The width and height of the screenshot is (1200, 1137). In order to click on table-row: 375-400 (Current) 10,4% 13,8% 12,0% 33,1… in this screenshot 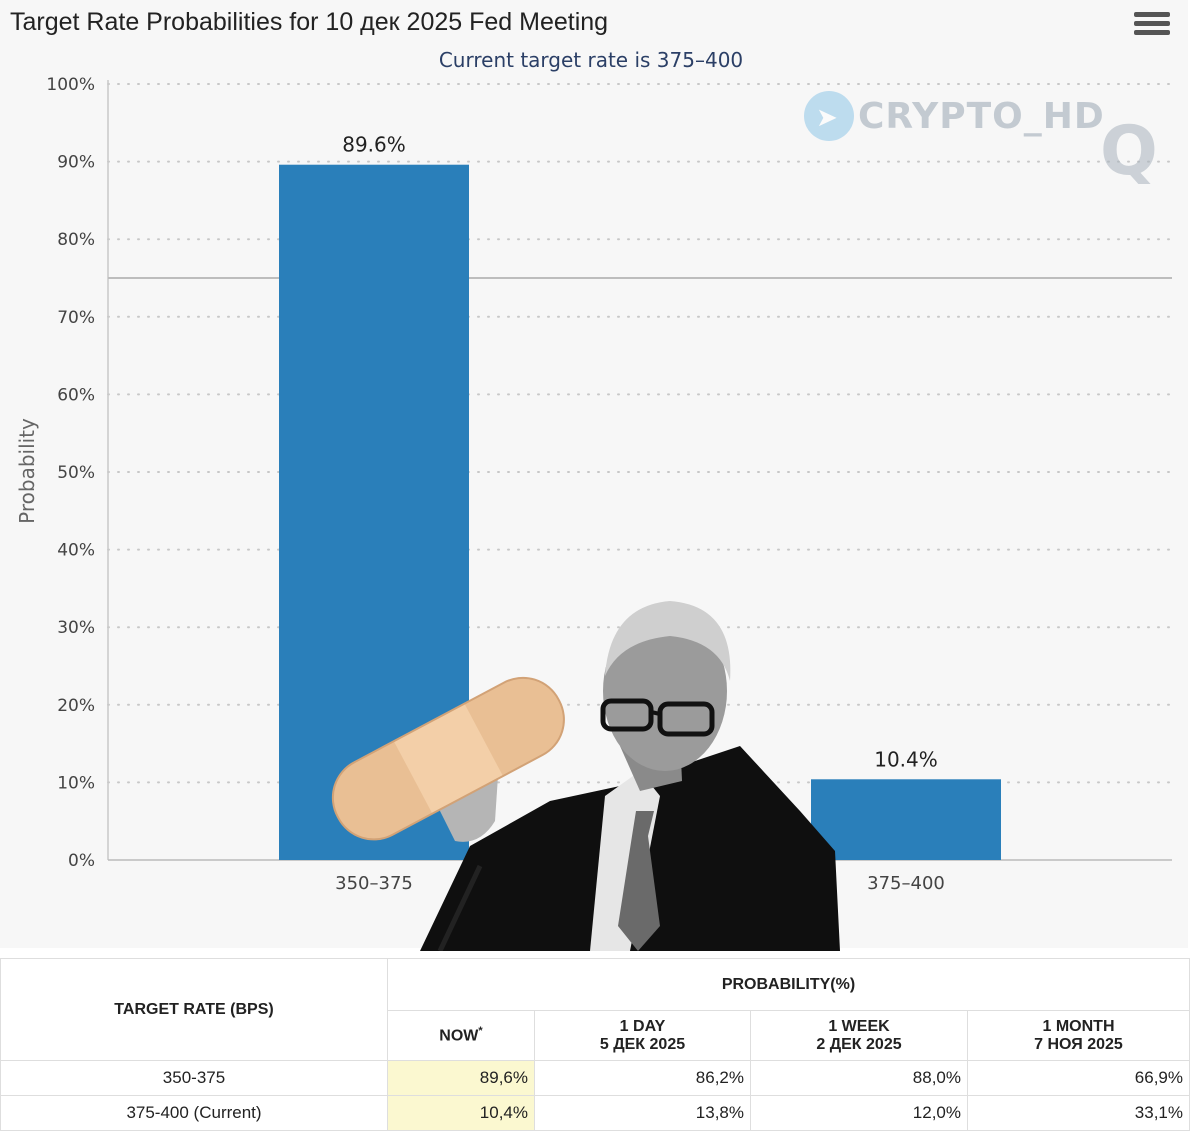, I will do `click(595, 1113)`.